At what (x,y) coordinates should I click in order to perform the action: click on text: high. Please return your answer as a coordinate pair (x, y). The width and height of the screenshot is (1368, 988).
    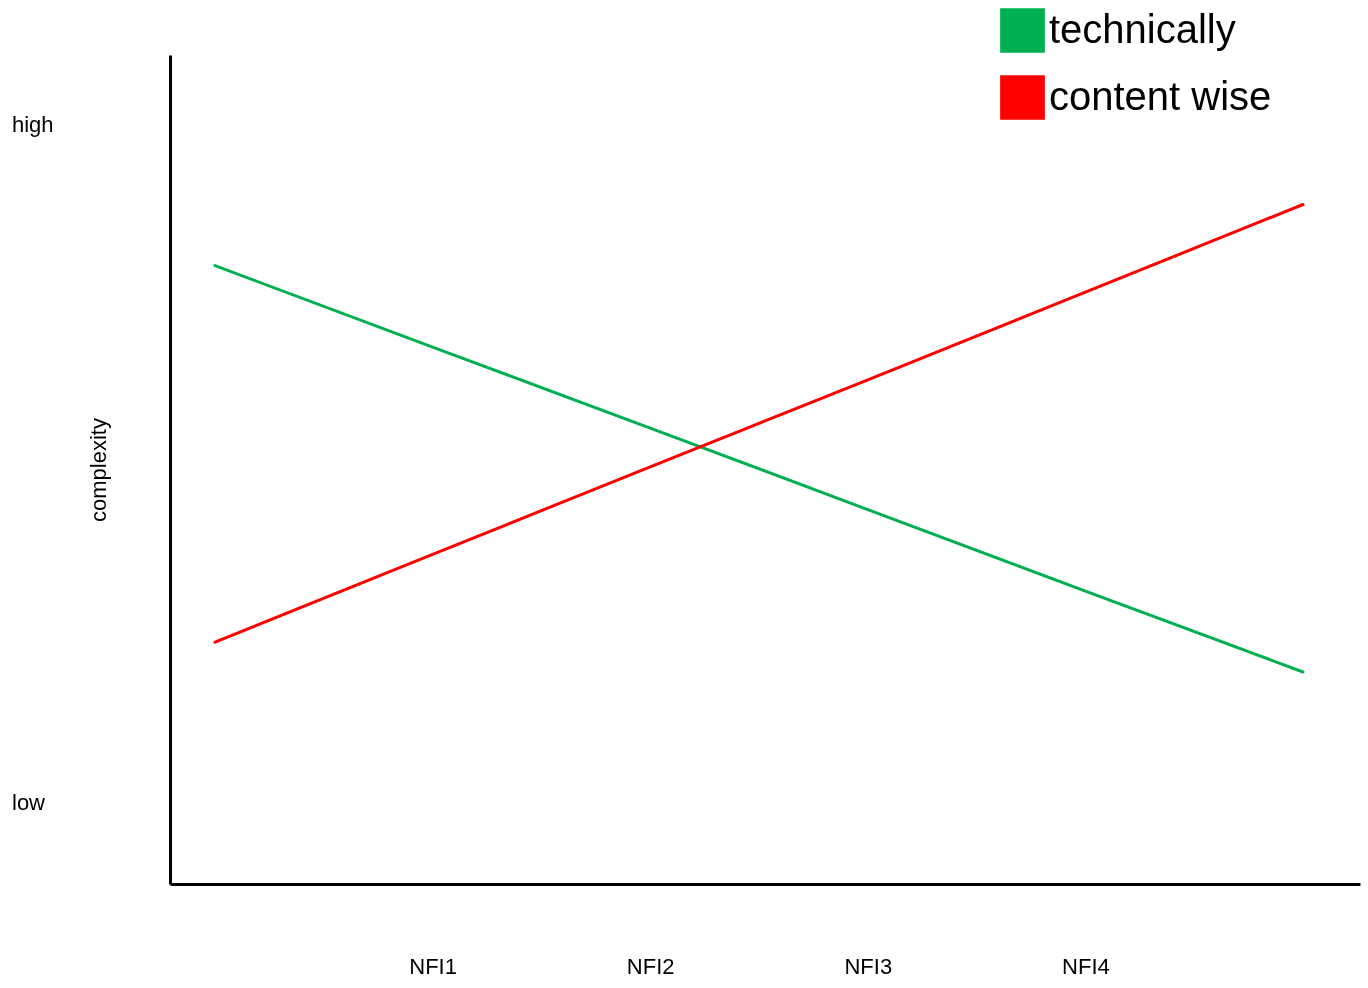
    Looking at the image, I should click on (33, 125).